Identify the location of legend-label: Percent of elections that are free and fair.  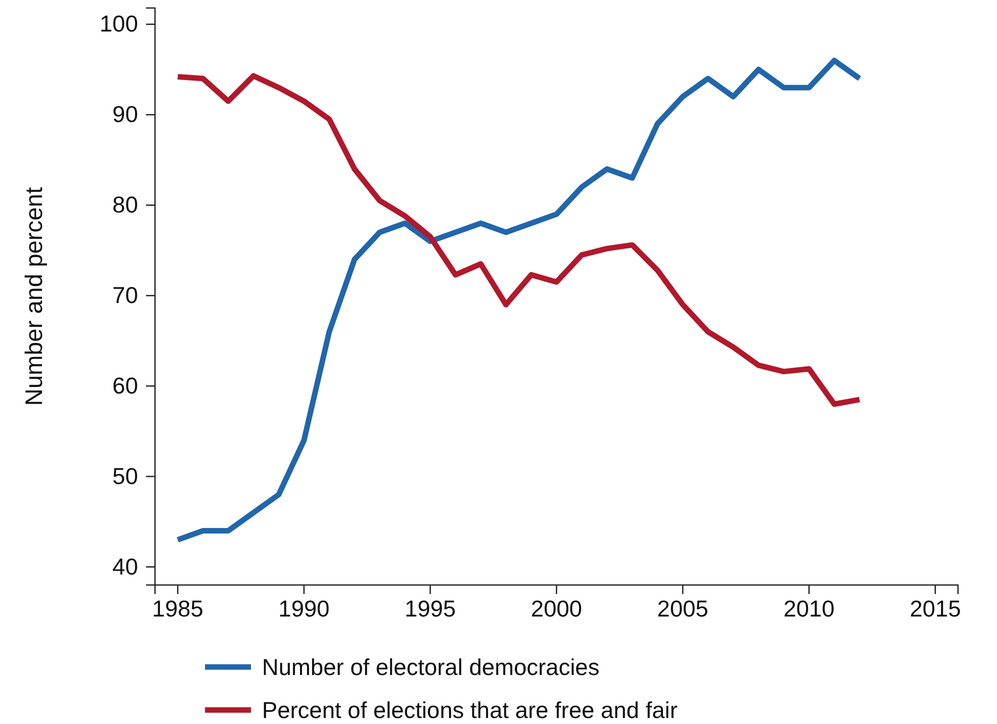
(470, 710).